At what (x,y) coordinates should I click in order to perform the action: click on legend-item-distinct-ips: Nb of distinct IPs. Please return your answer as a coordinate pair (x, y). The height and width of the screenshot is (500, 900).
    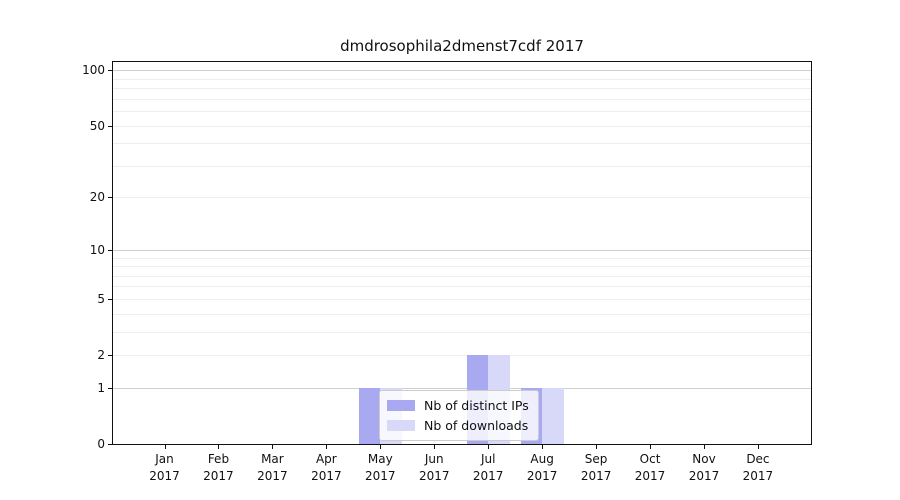
    Looking at the image, I should click on (458, 405).